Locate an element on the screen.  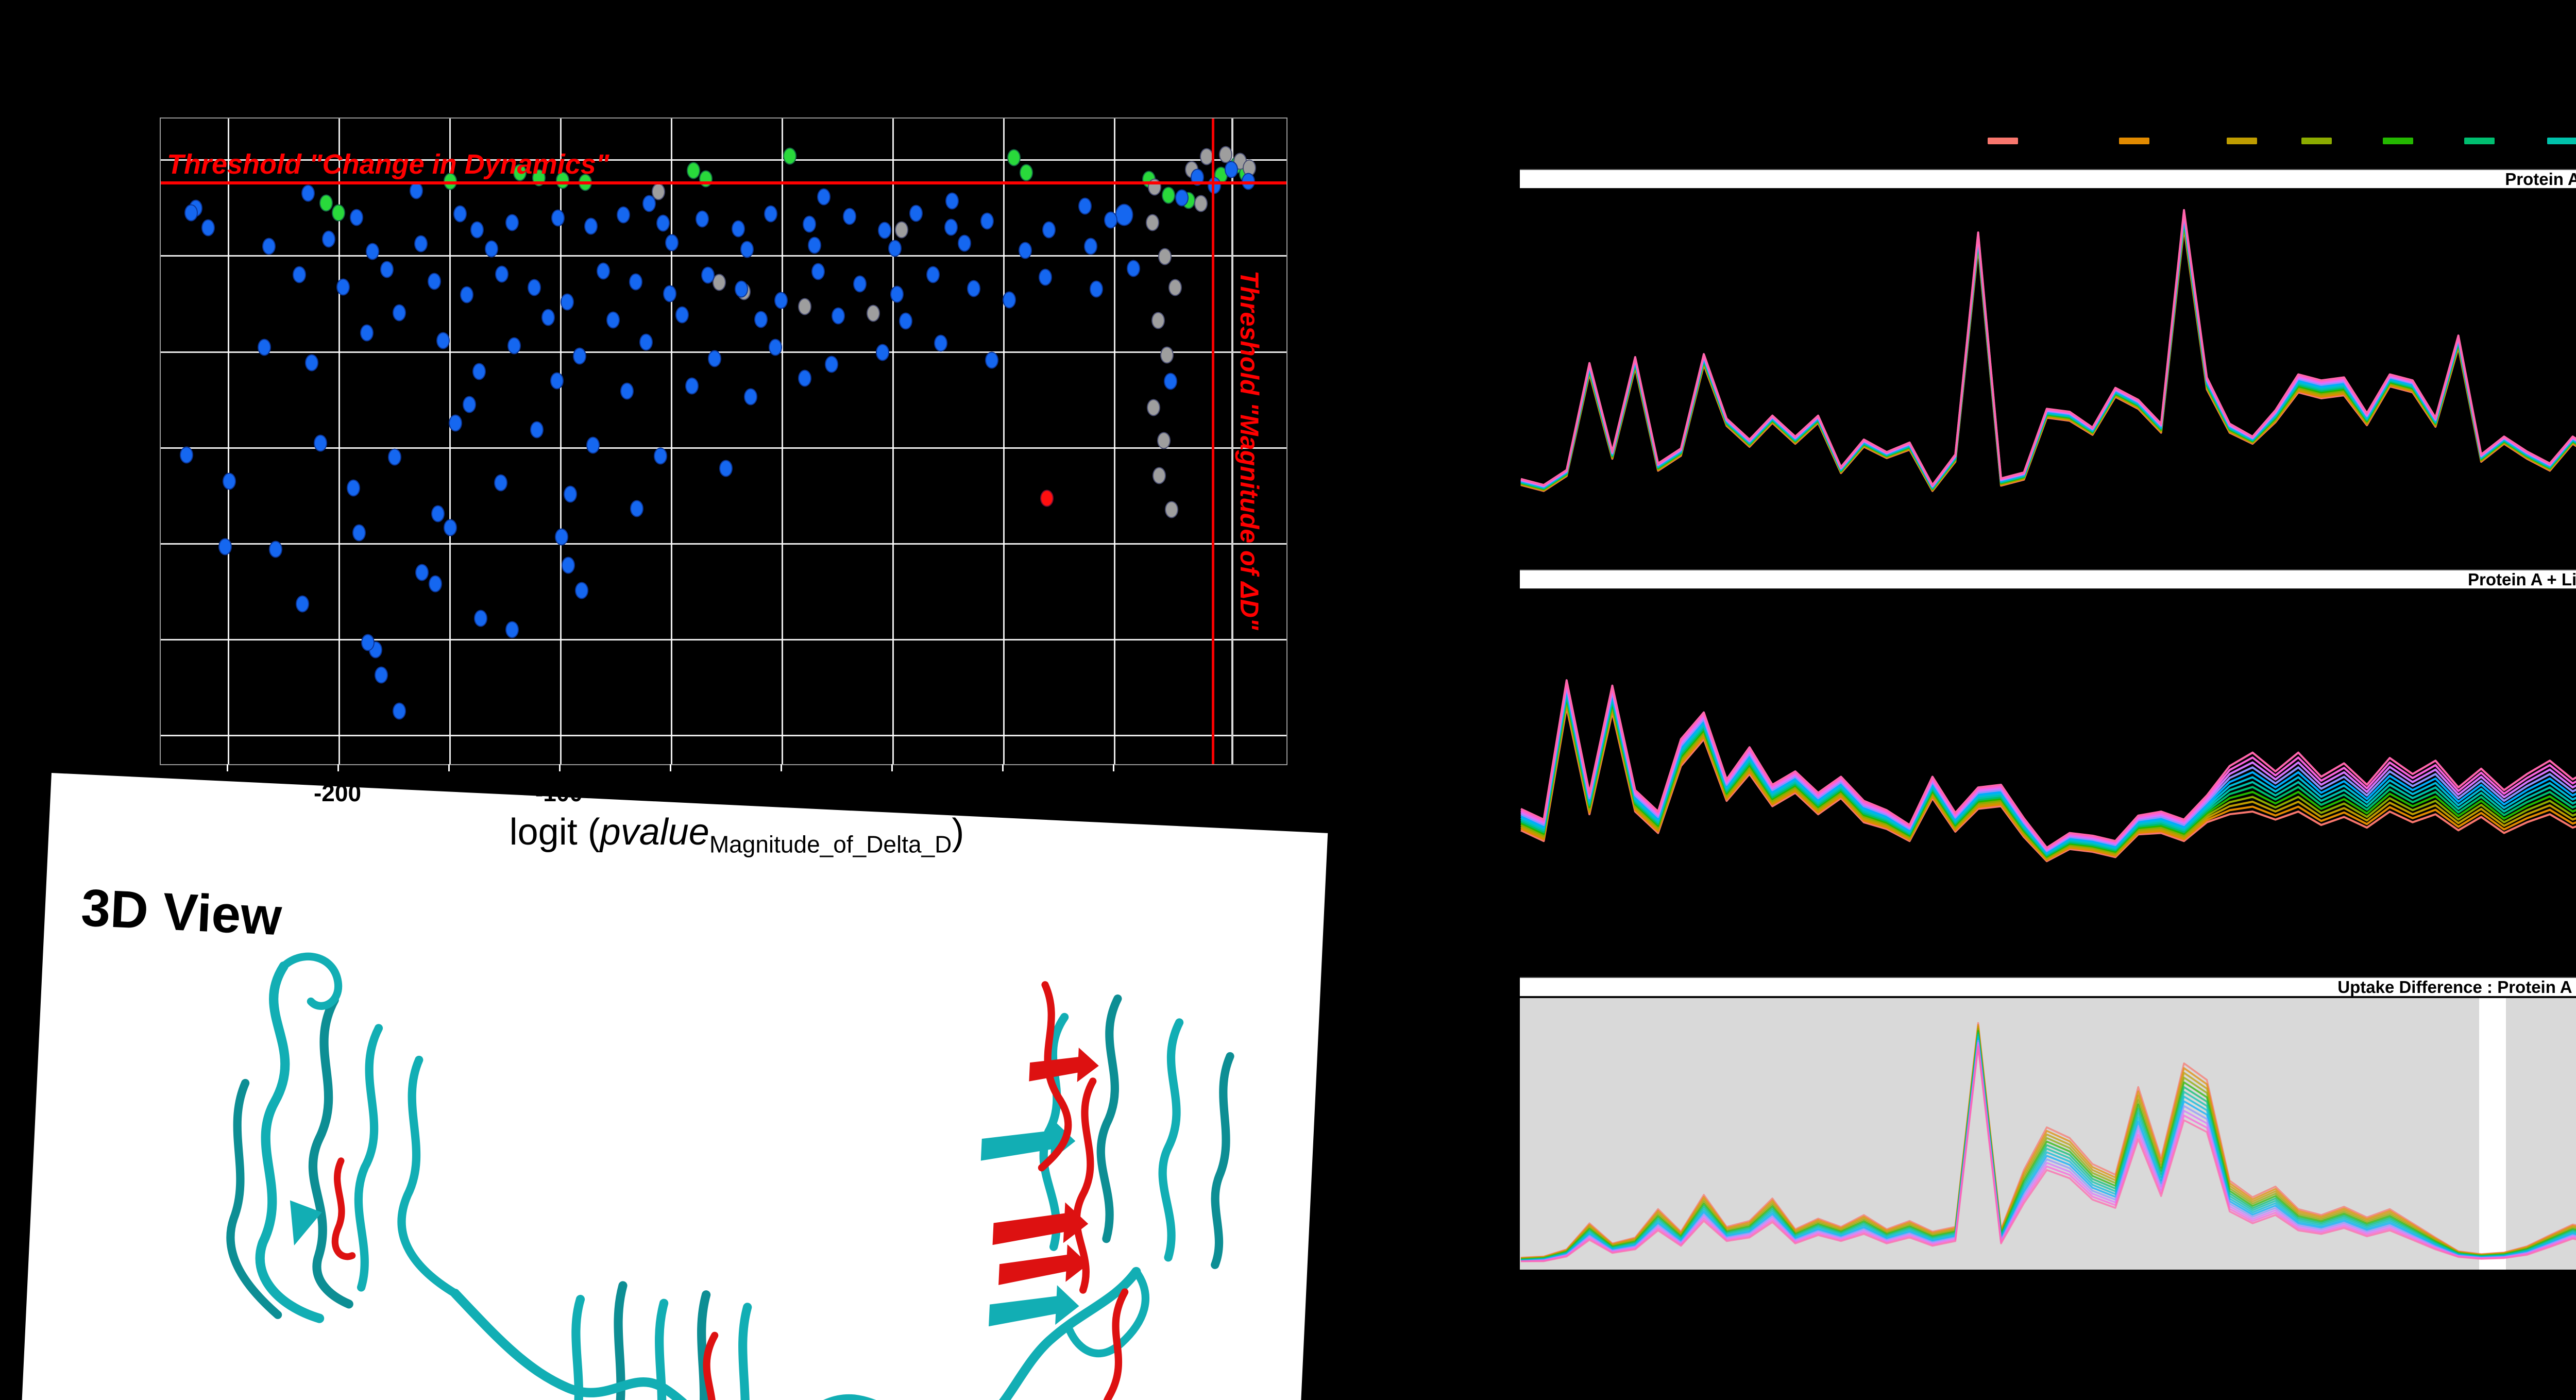
threshold-line-magnitude is located at coordinates (1213, 441).